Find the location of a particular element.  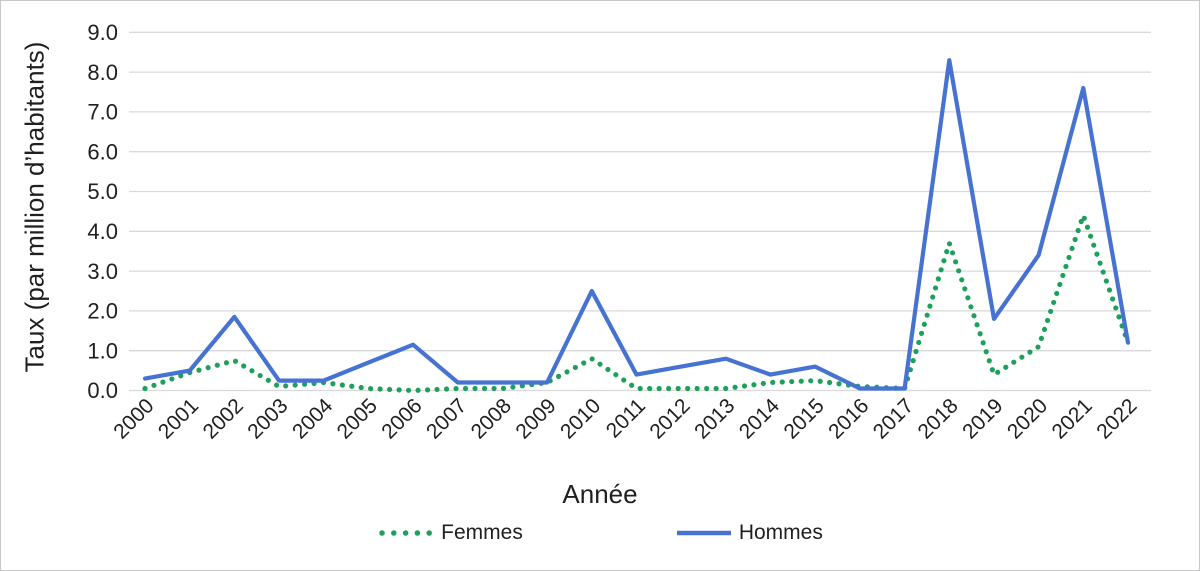

x-tick-label: 2006 is located at coordinates (401, 418).